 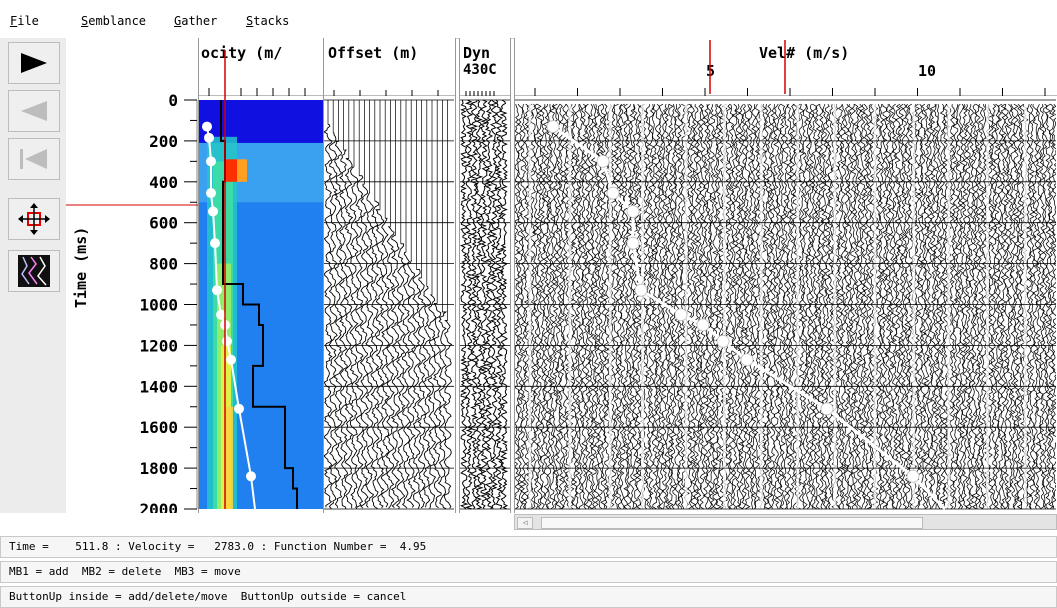 I want to click on velocity-title: ocity (m/, so click(x=242, y=53).